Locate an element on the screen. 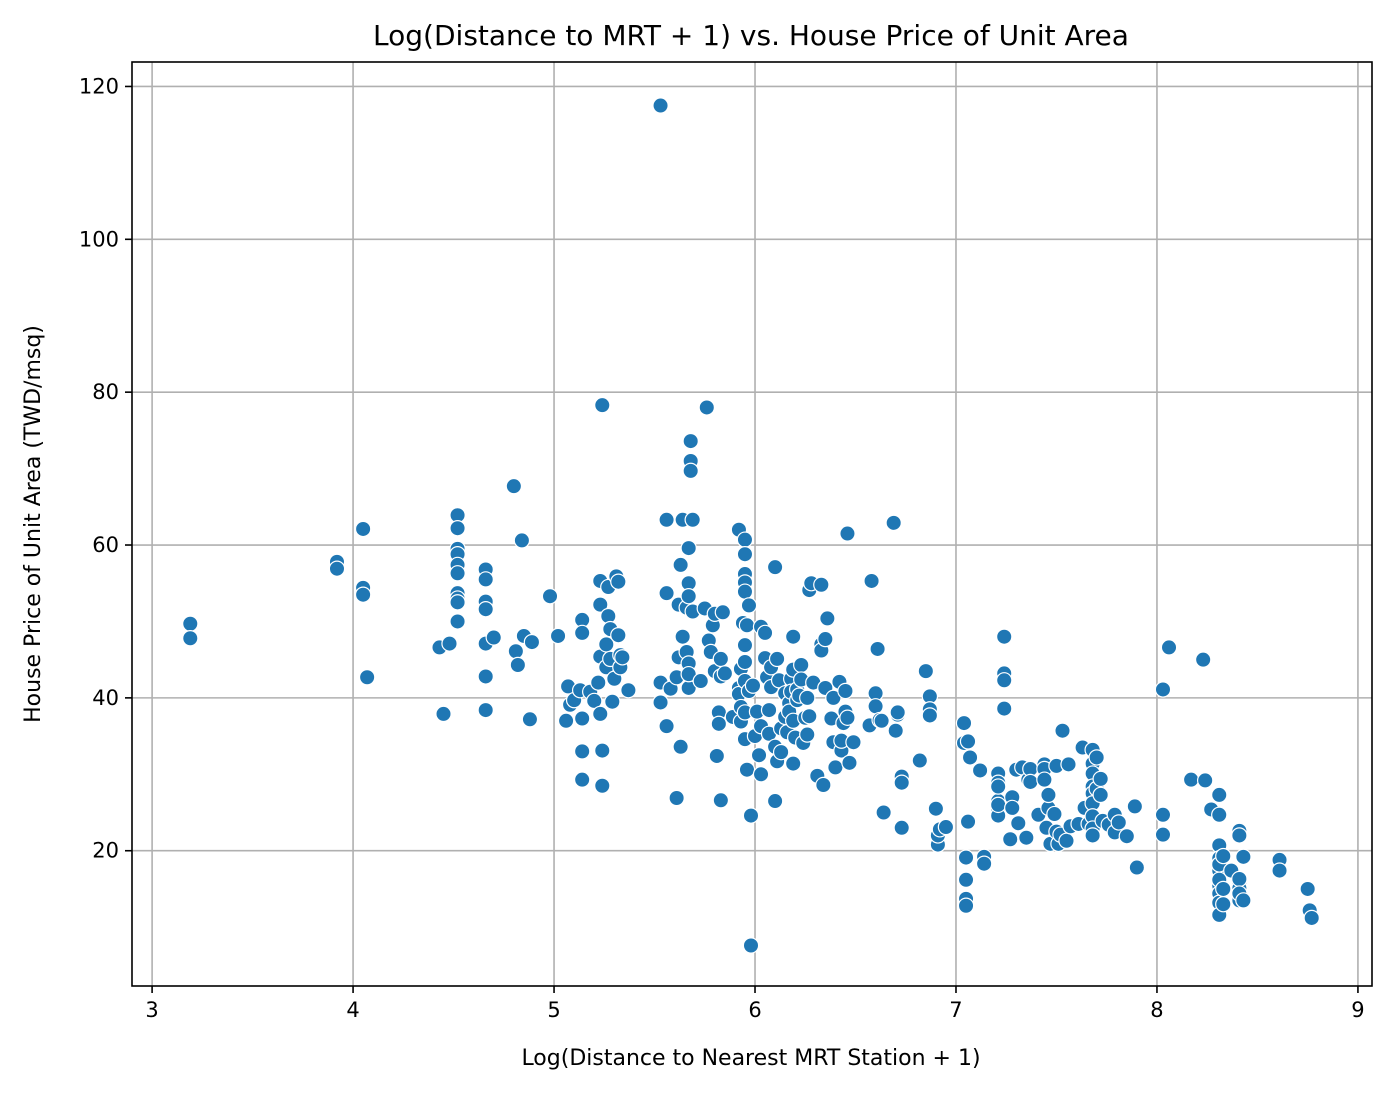 The image size is (1391, 1098). x-tick-label: 8 is located at coordinates (1156, 1010).